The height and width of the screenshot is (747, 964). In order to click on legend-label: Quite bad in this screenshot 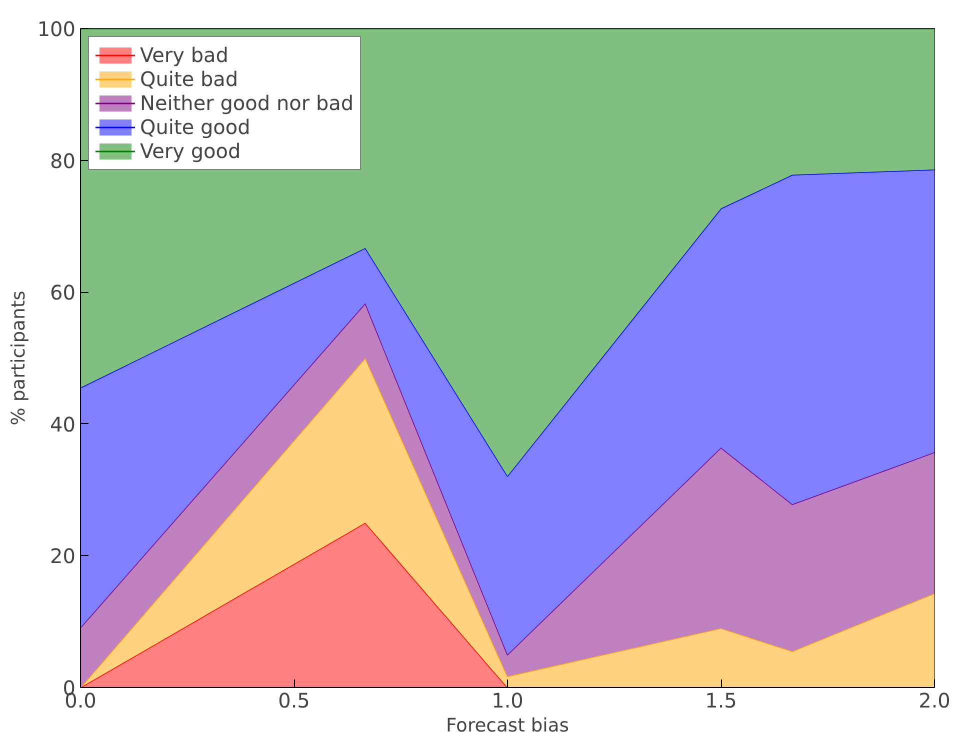, I will do `click(189, 79)`.